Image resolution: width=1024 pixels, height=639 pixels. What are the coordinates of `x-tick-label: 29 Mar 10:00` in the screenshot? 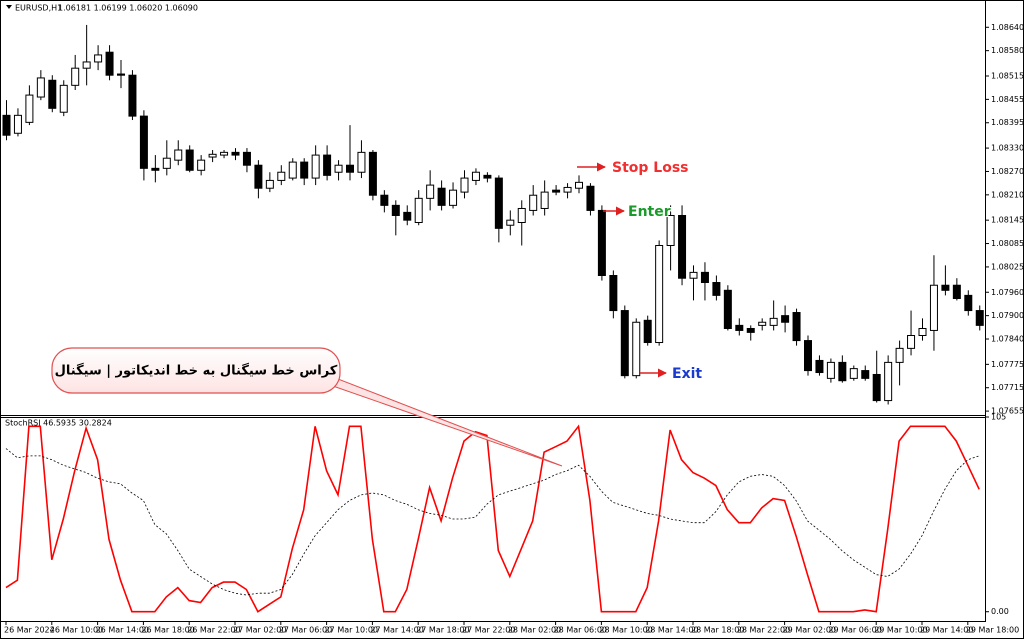 It's located at (900, 630).